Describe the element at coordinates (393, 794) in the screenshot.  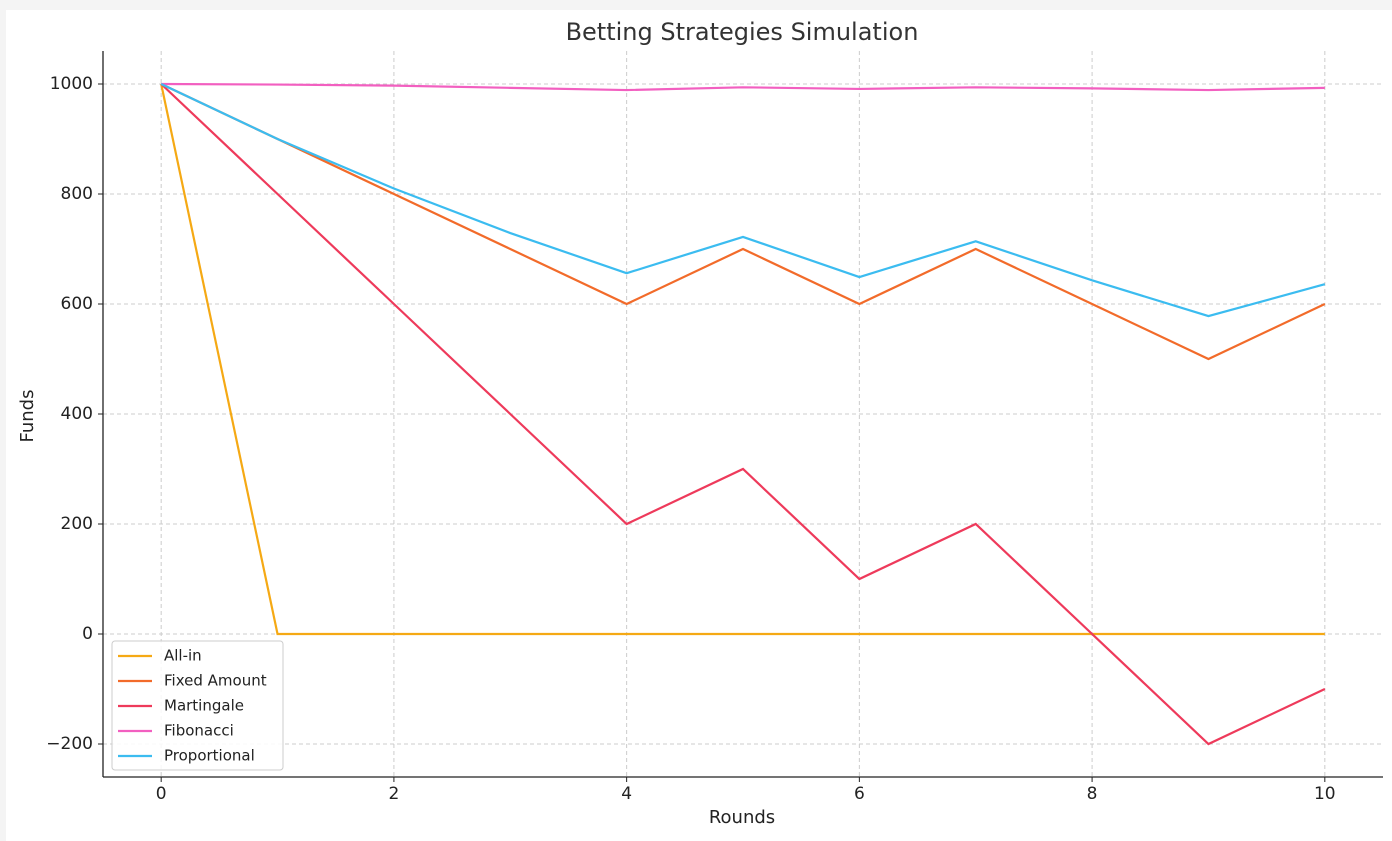
I see `x-tick-label: 2` at that location.